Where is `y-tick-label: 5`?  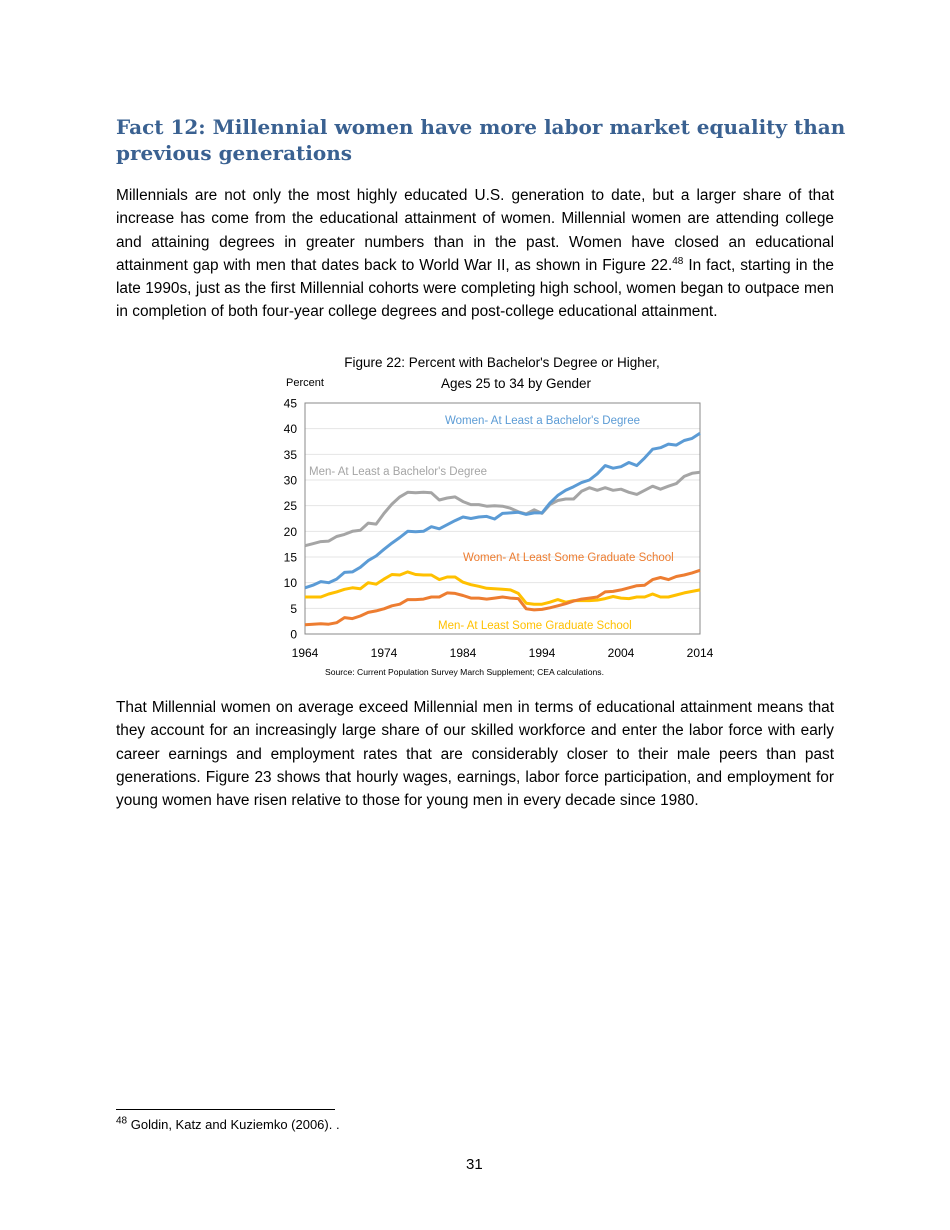
y-tick-label: 5 is located at coordinates (293, 609).